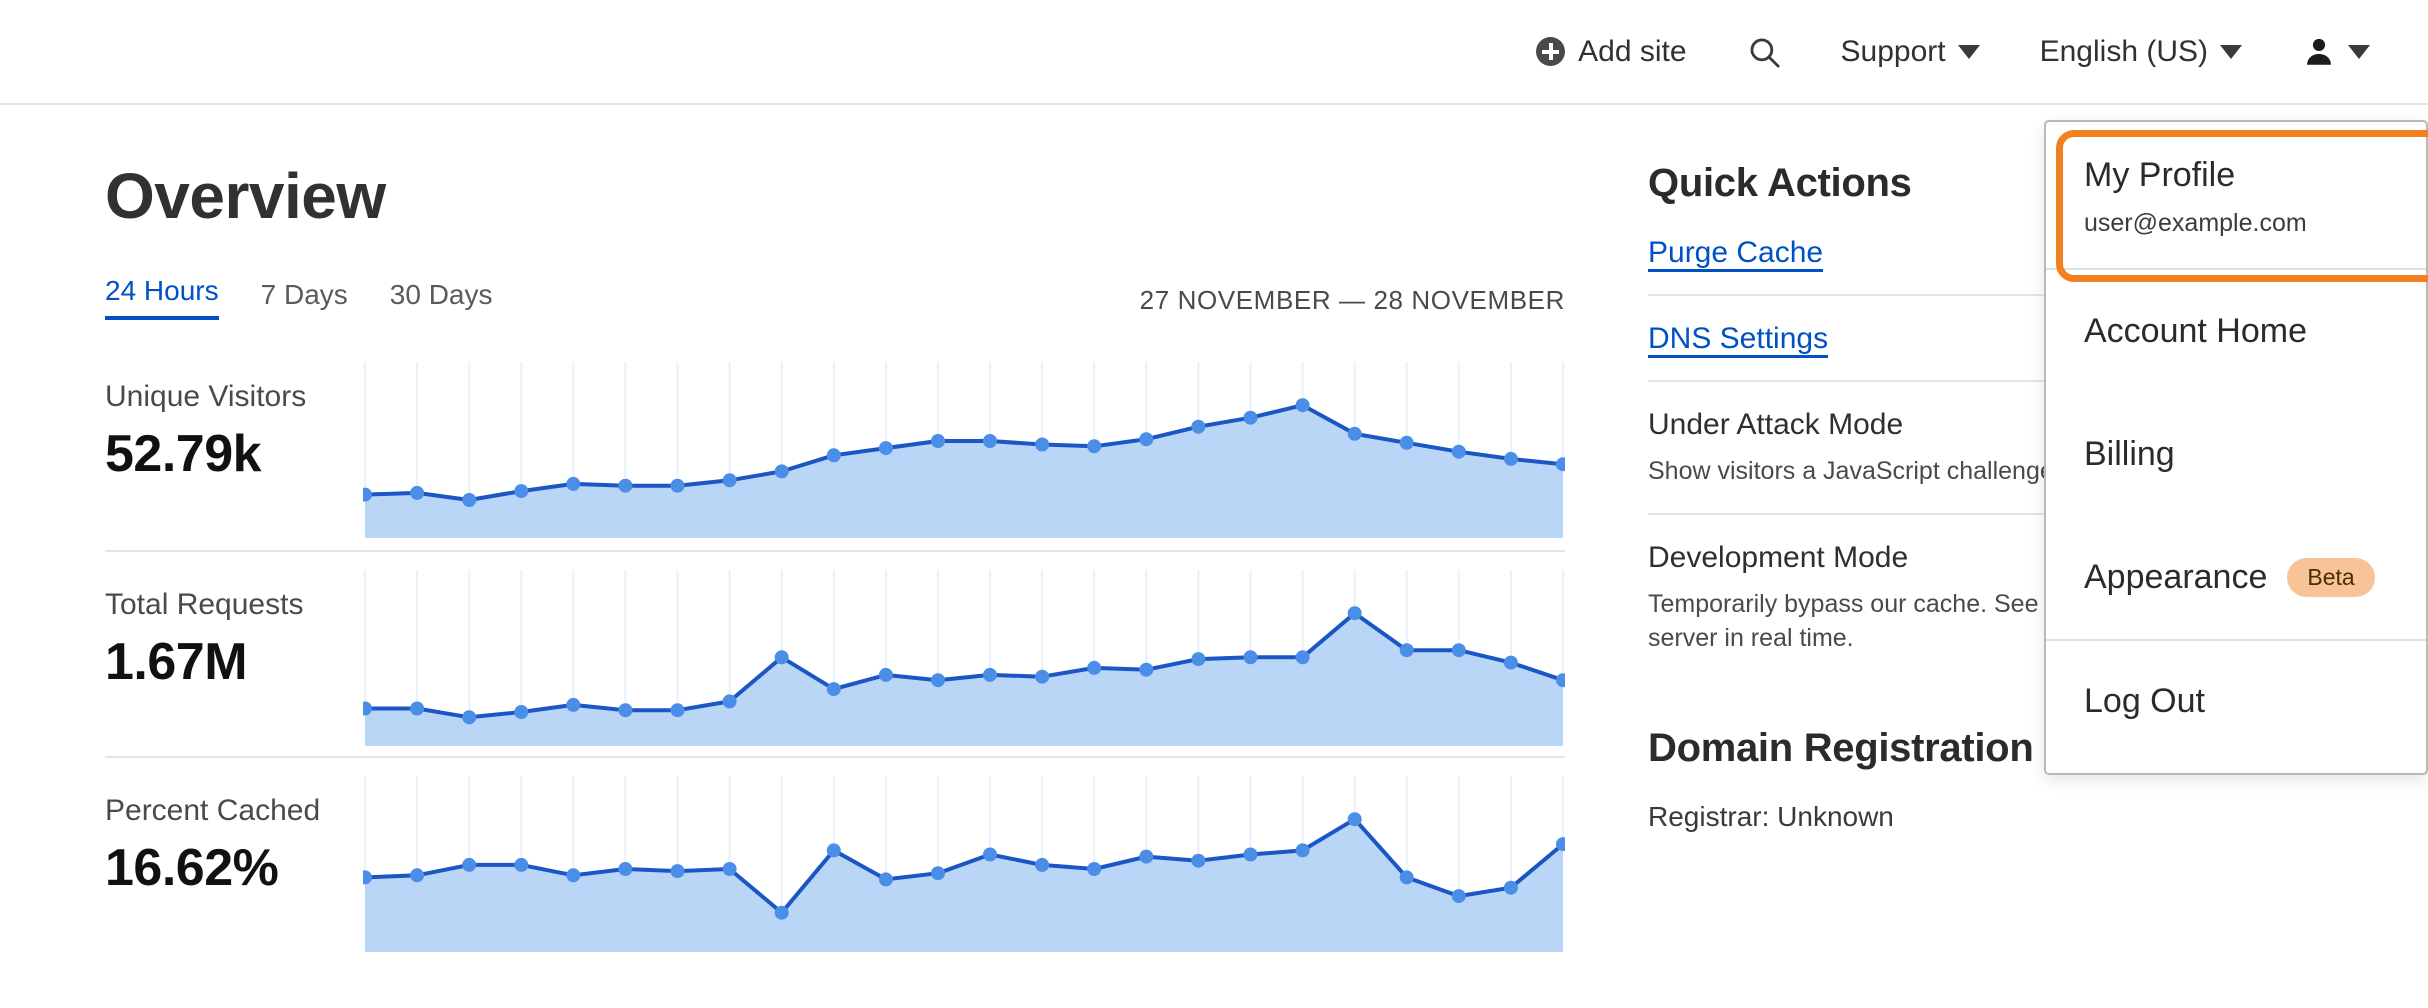 This screenshot has height=1008, width=2428. What do you see at coordinates (176, 662) in the screenshot?
I see `metric-value: 1.67M` at bounding box center [176, 662].